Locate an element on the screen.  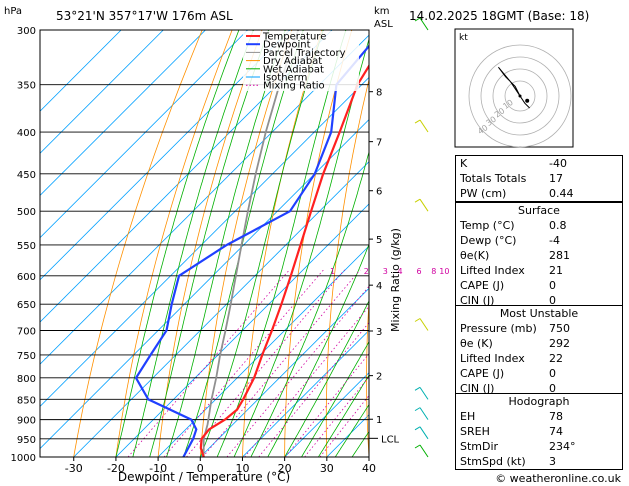
pressure-tick-label: 1000 is located at coordinates (23, 458).